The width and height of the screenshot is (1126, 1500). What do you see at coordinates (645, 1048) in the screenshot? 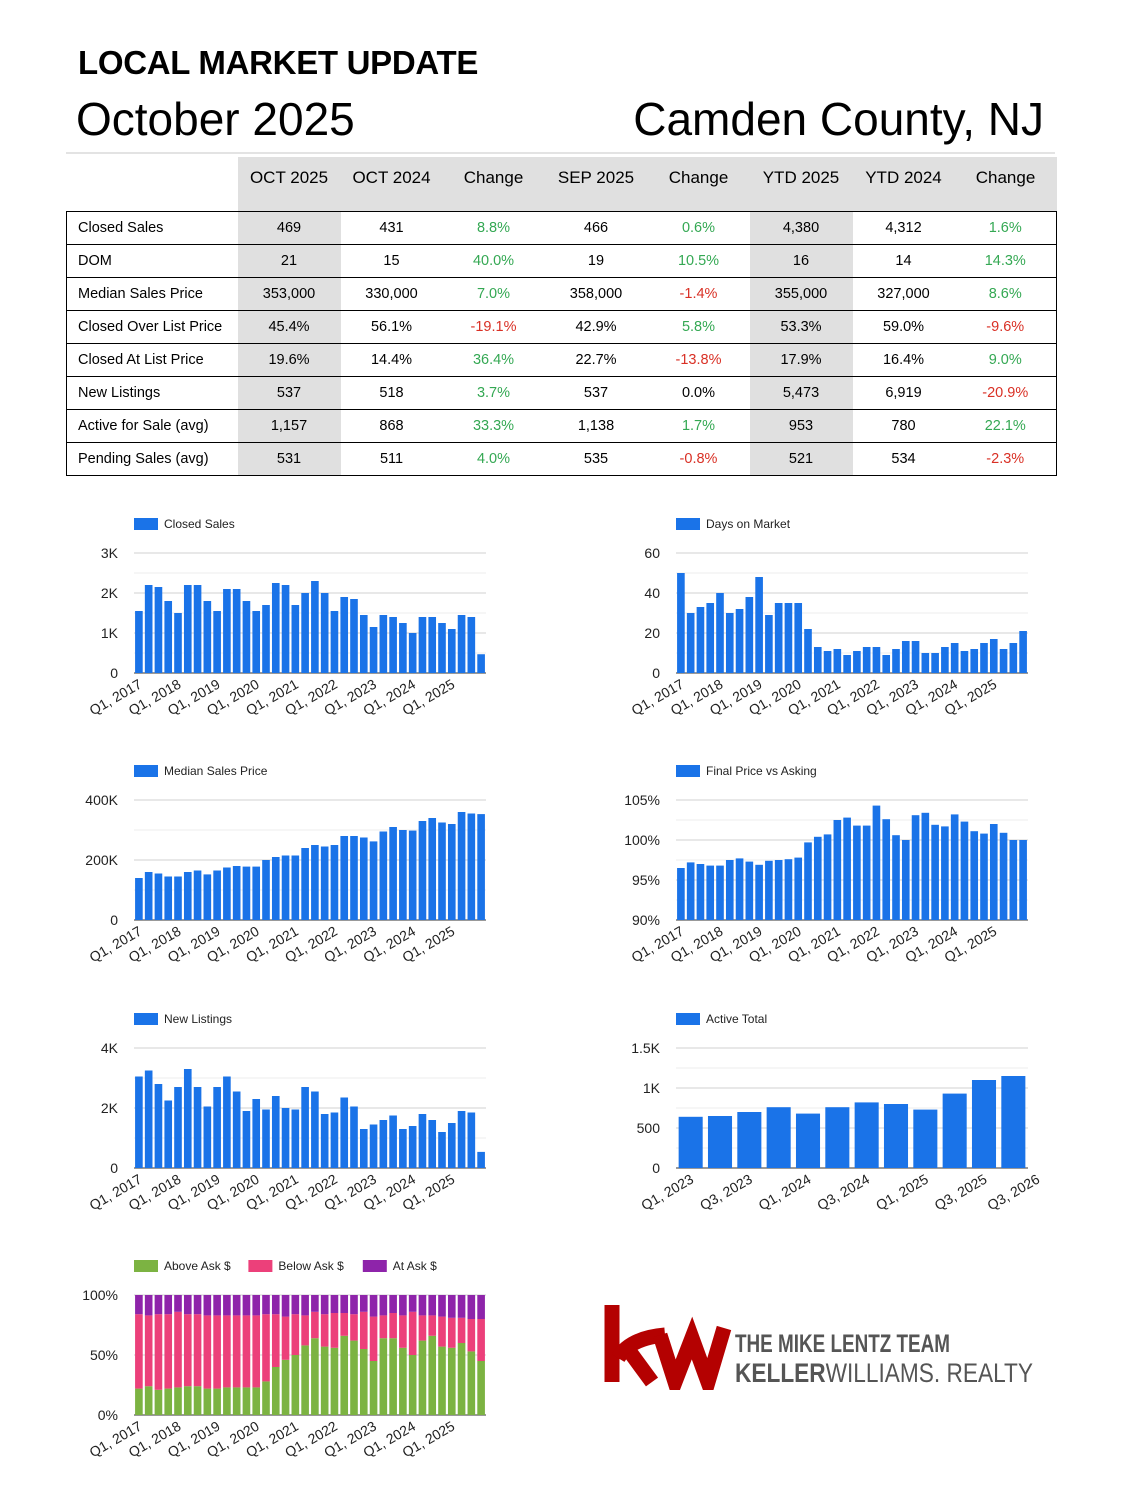
I see `y-tick-label: 1.5K` at bounding box center [645, 1048].